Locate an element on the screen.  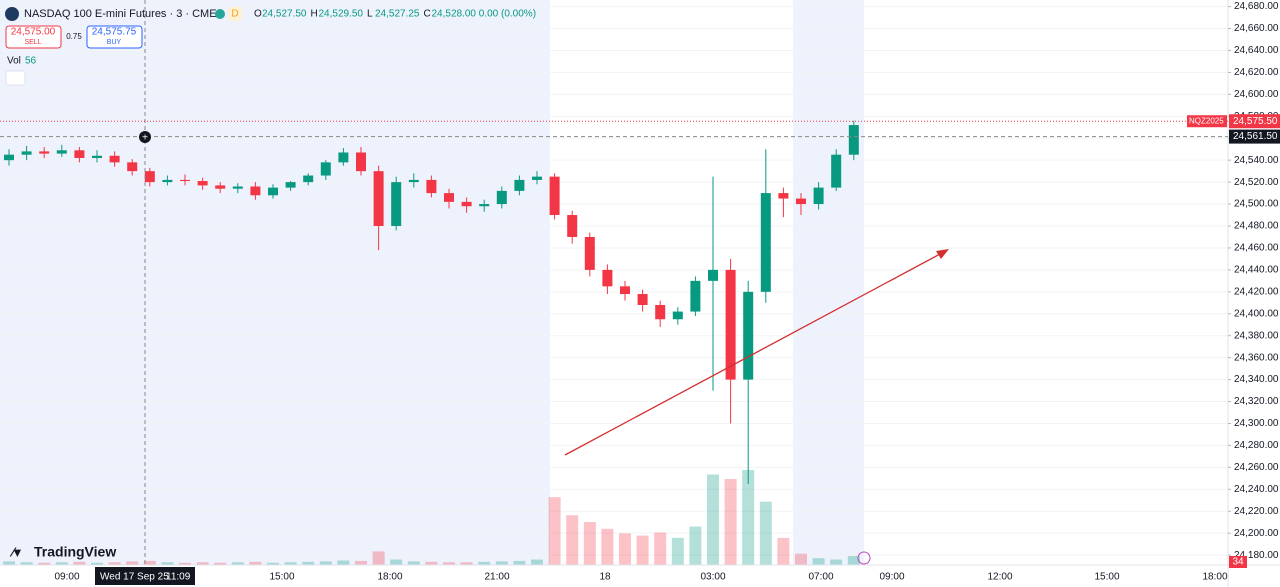
y-tick-label: 24,220.00 is located at coordinates (1256, 511).